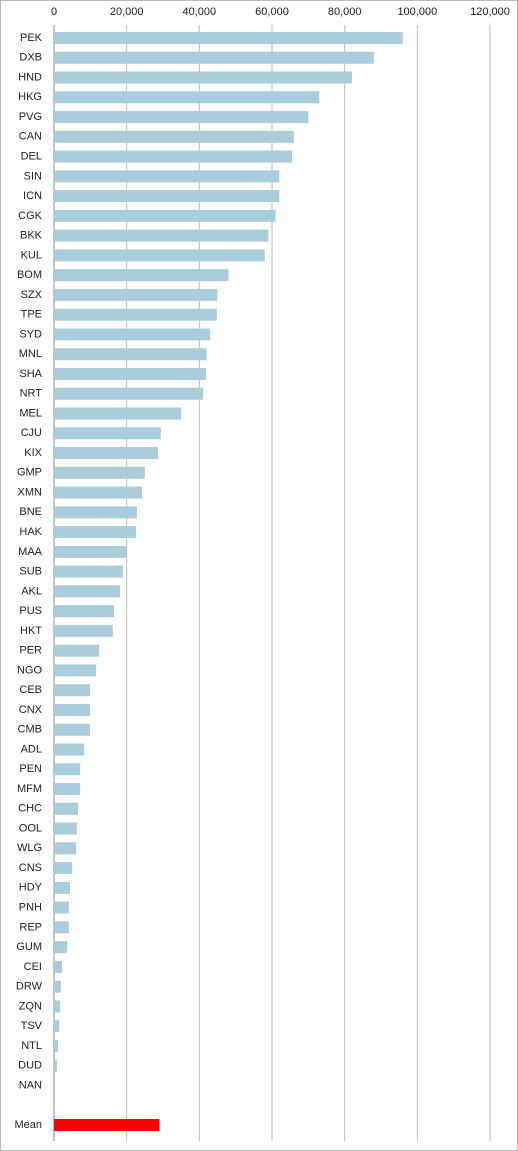 This screenshot has height=1151, width=518. I want to click on y-tick-label: DRW, so click(29, 987).